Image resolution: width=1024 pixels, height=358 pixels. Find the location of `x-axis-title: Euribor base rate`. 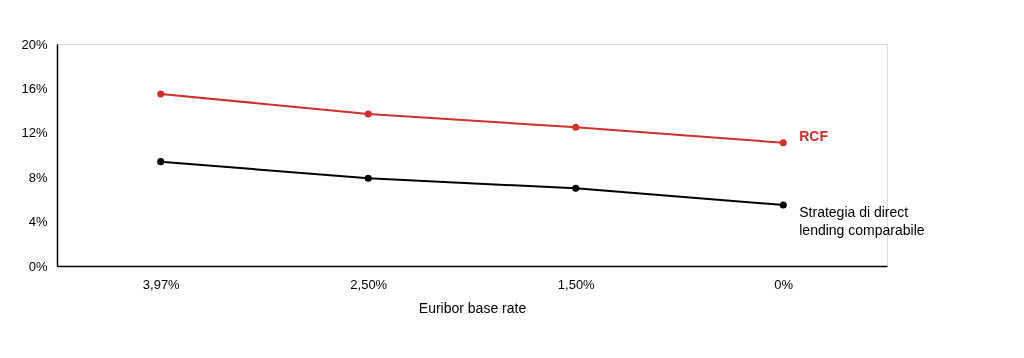

x-axis-title: Euribor base rate is located at coordinates (472, 307).